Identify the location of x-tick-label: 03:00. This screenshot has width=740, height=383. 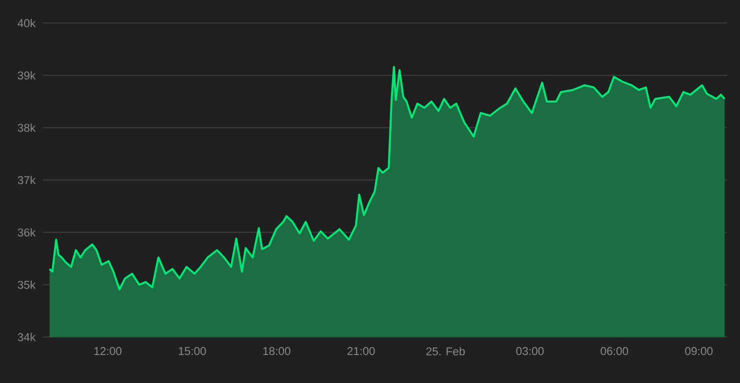
(530, 351).